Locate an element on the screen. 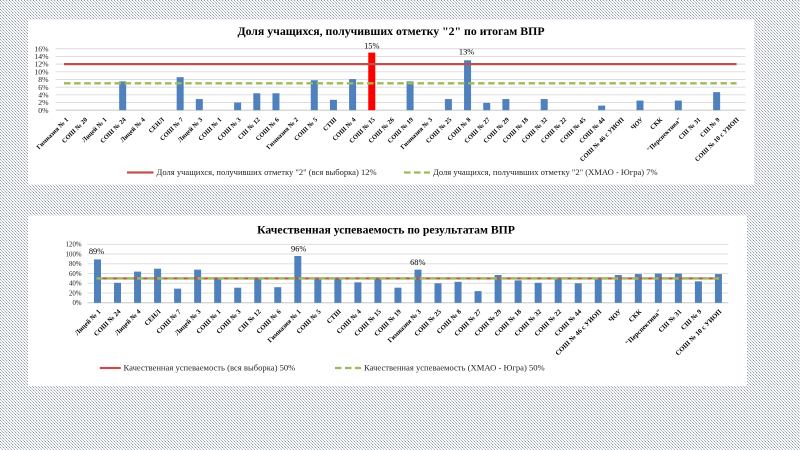 The width and height of the screenshot is (800, 450). svg-text: 14% is located at coordinates (41, 56).